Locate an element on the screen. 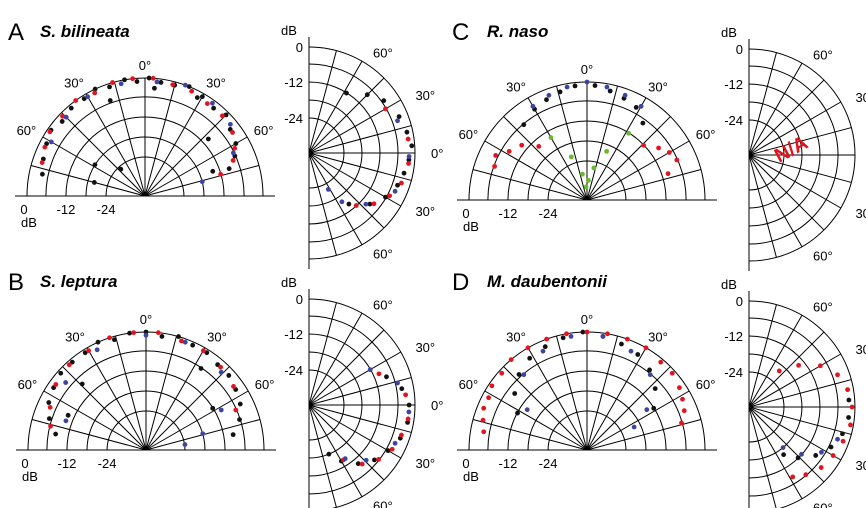 The image size is (866, 508). species-title-c: R. naso is located at coordinates (517, 31).